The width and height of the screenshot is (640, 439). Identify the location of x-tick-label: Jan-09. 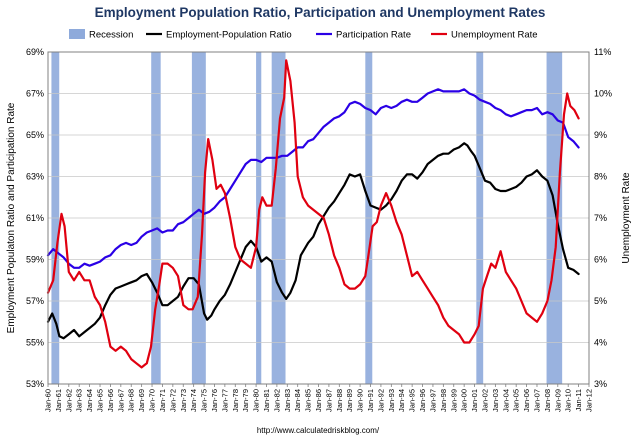
(557, 400).